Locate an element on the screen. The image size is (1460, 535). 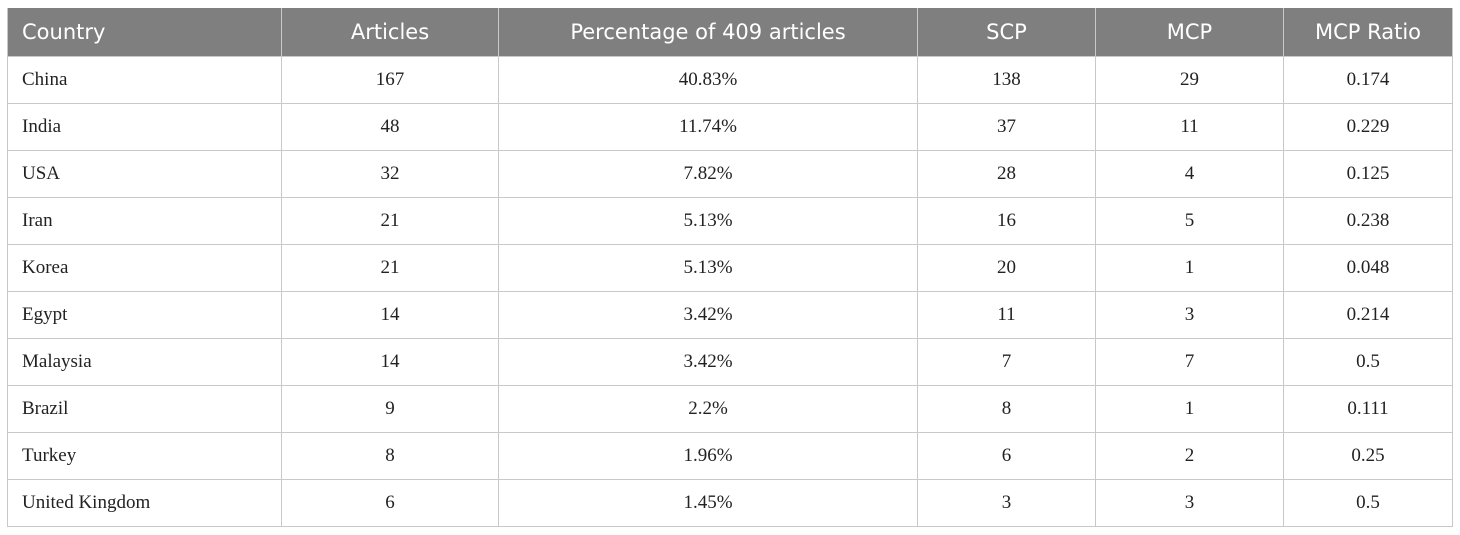
table-cell: 2.2% is located at coordinates (708, 409).